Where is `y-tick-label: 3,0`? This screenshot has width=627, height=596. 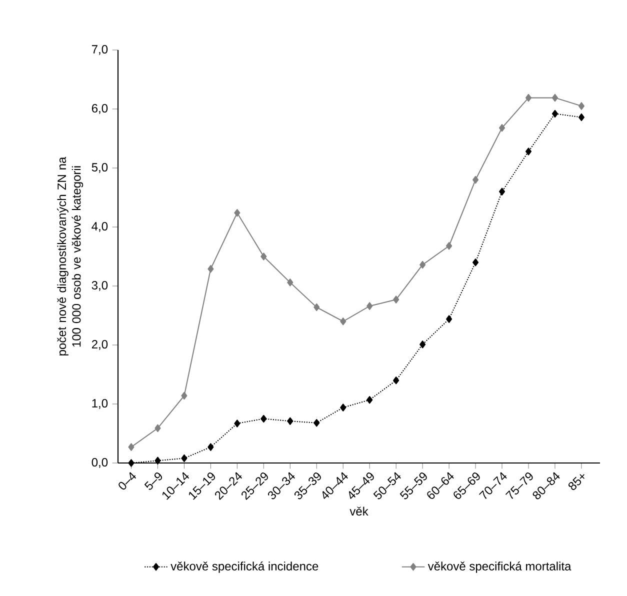 y-tick-label: 3,0 is located at coordinates (100, 286).